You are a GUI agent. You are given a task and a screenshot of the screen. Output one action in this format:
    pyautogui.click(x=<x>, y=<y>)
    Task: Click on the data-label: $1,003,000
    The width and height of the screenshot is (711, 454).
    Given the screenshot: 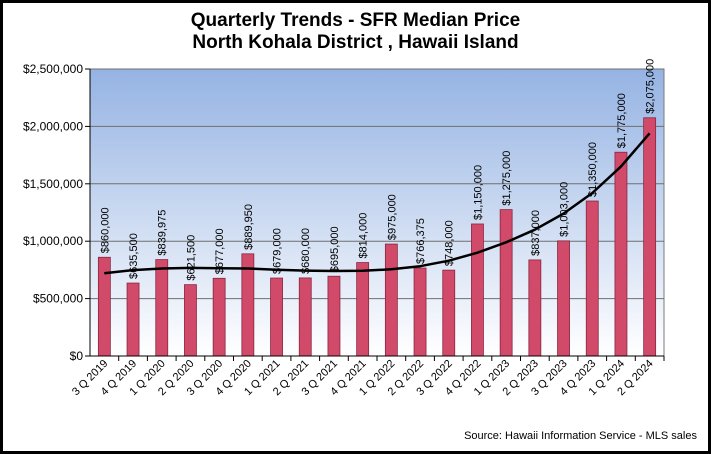 What is the action you would take?
    pyautogui.click(x=565, y=209)
    